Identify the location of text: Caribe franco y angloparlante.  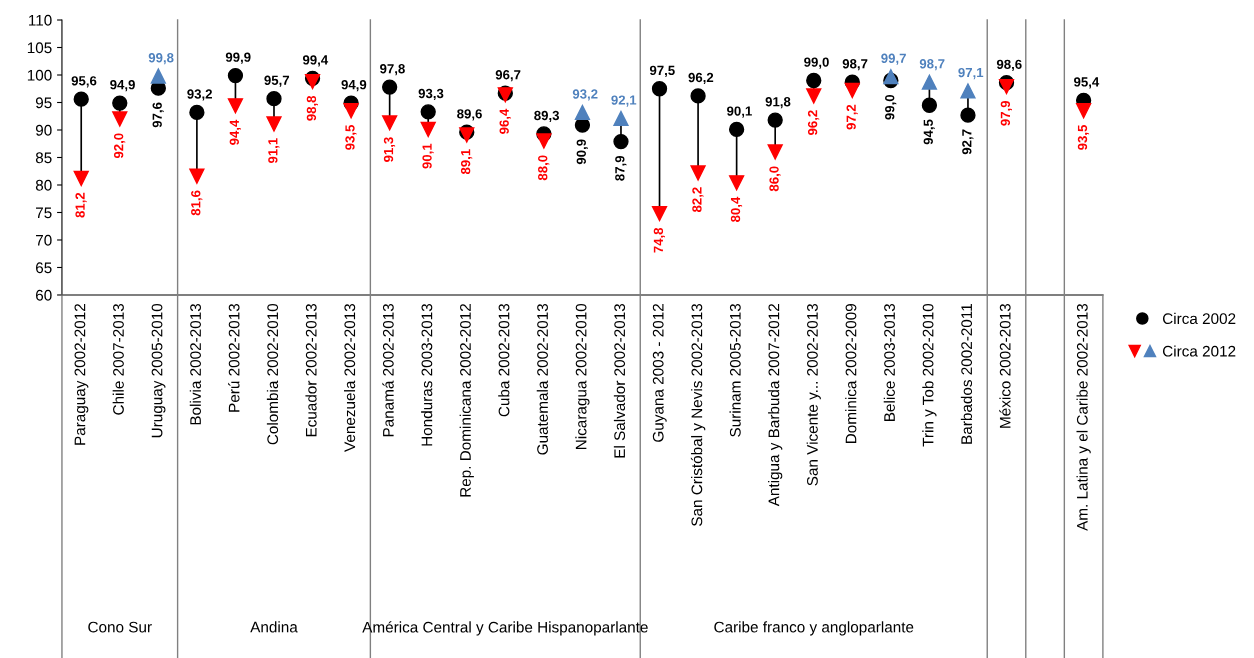
(814, 628).